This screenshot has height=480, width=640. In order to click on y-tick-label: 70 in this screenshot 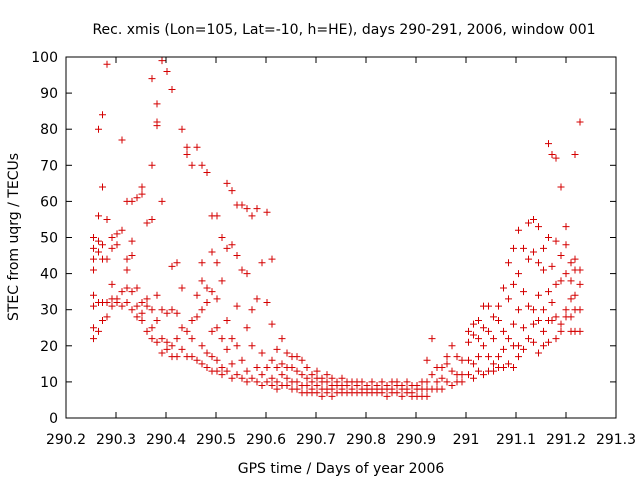, I will do `click(49, 166)`.